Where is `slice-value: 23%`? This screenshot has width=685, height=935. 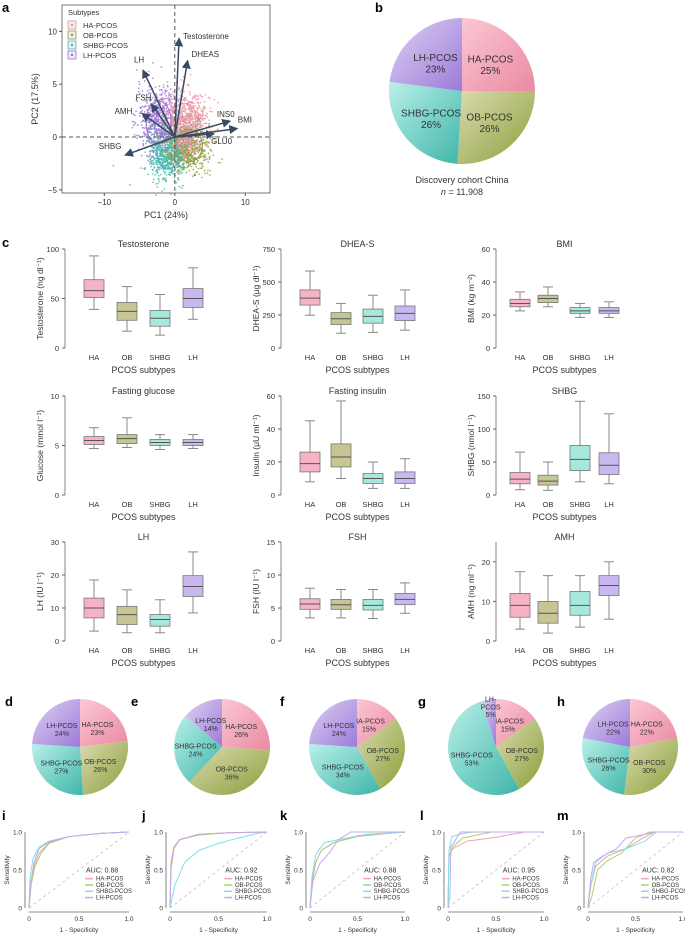
slice-value: 23% is located at coordinates (435, 69).